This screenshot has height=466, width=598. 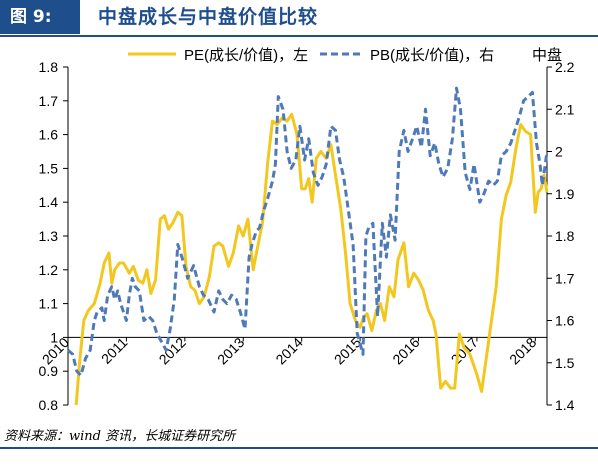 I want to click on left-y-tick-label: 0.8, so click(x=49, y=405).